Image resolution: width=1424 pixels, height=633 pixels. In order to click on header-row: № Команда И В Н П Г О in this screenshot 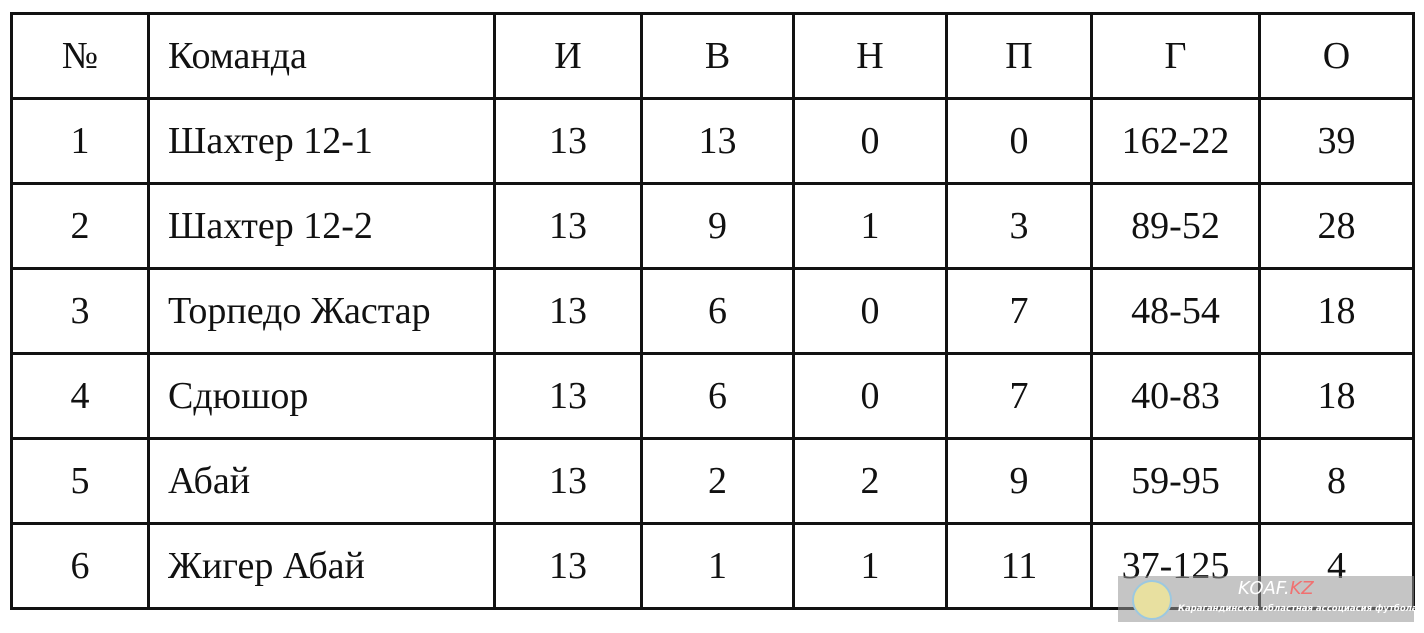, I will do `click(712, 56)`.